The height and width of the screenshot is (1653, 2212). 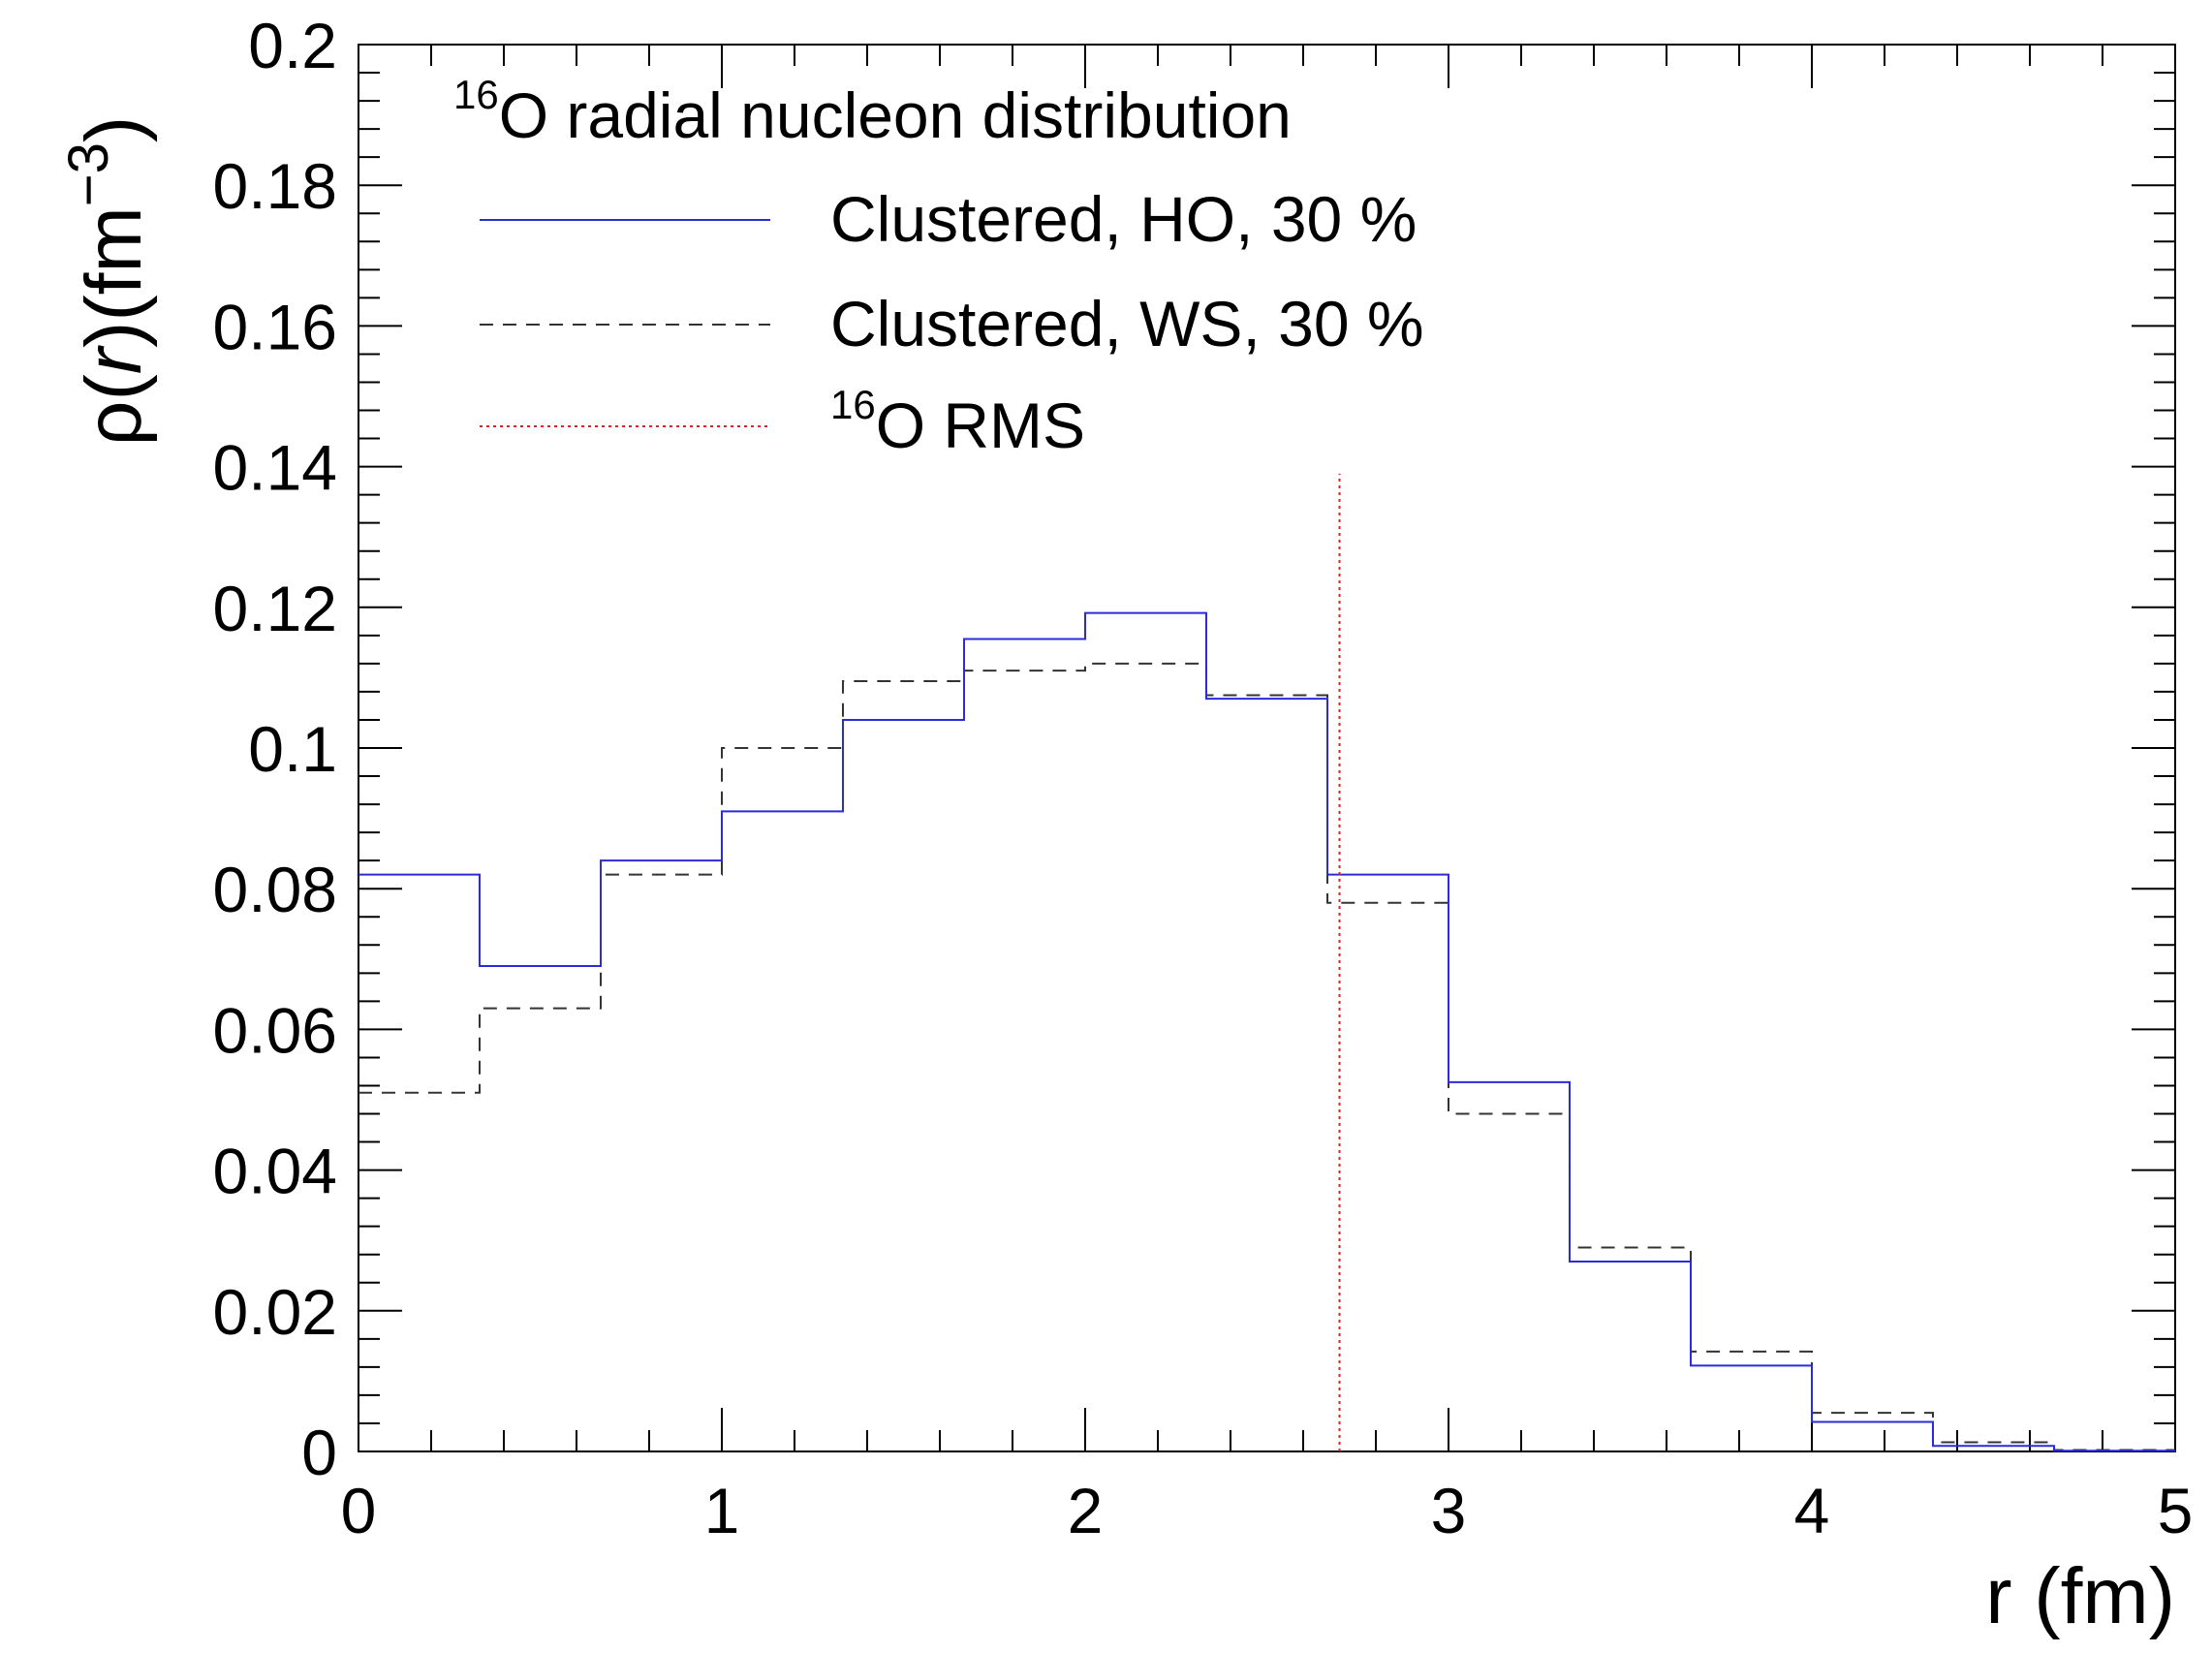 What do you see at coordinates (275, 889) in the screenshot?
I see `y-tick-label: 0.08` at bounding box center [275, 889].